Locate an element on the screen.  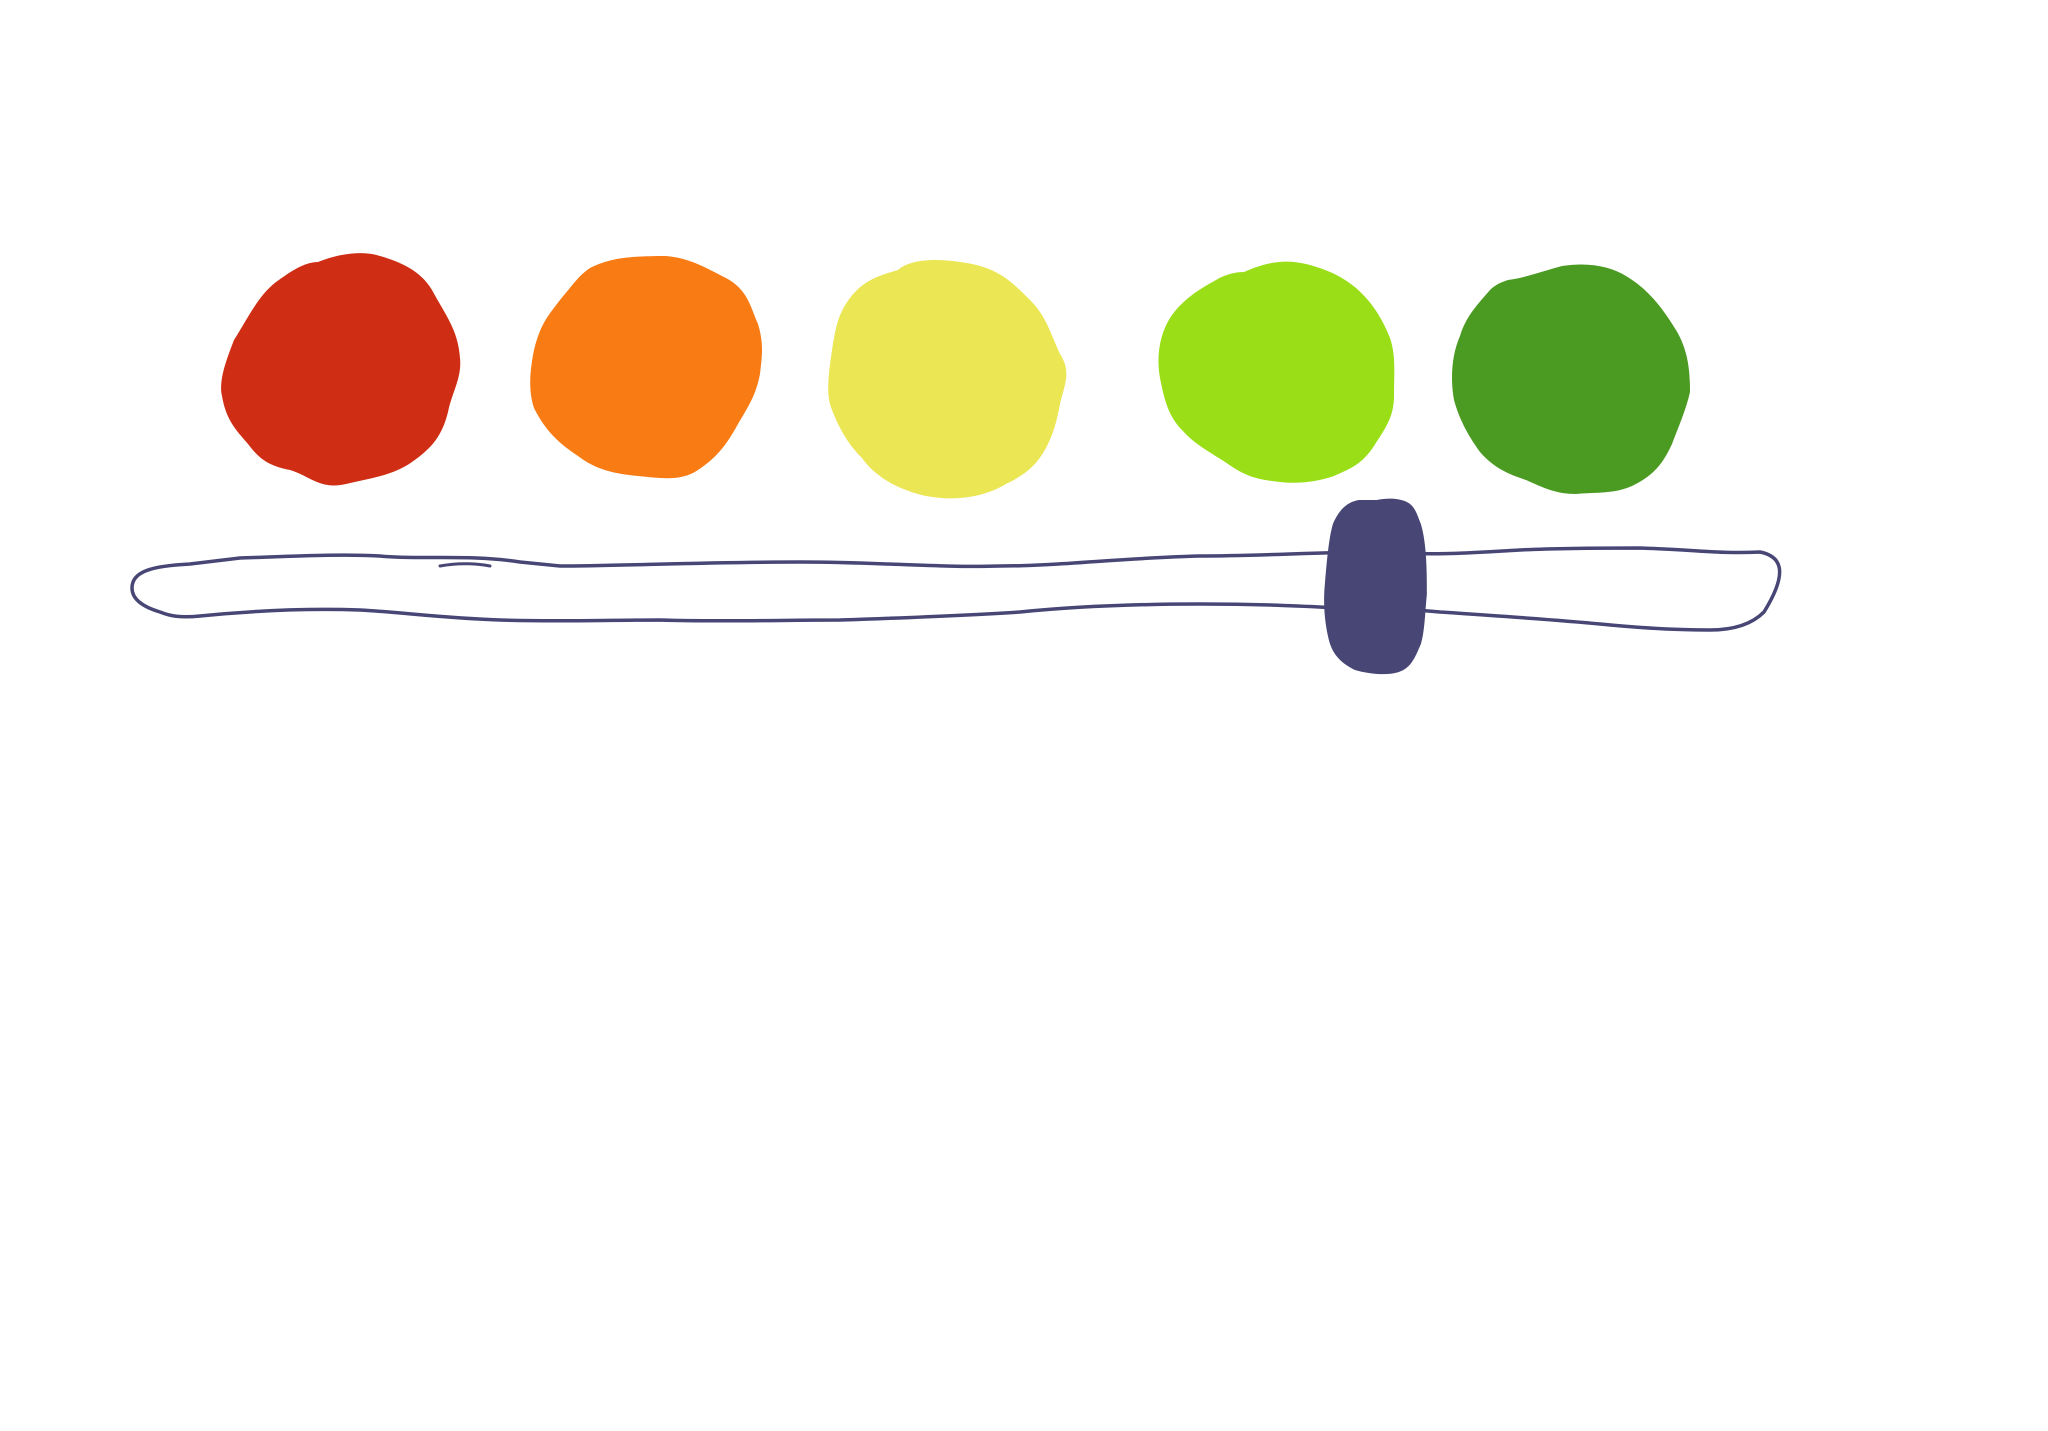
orange-color-dot is located at coordinates (646, 367).